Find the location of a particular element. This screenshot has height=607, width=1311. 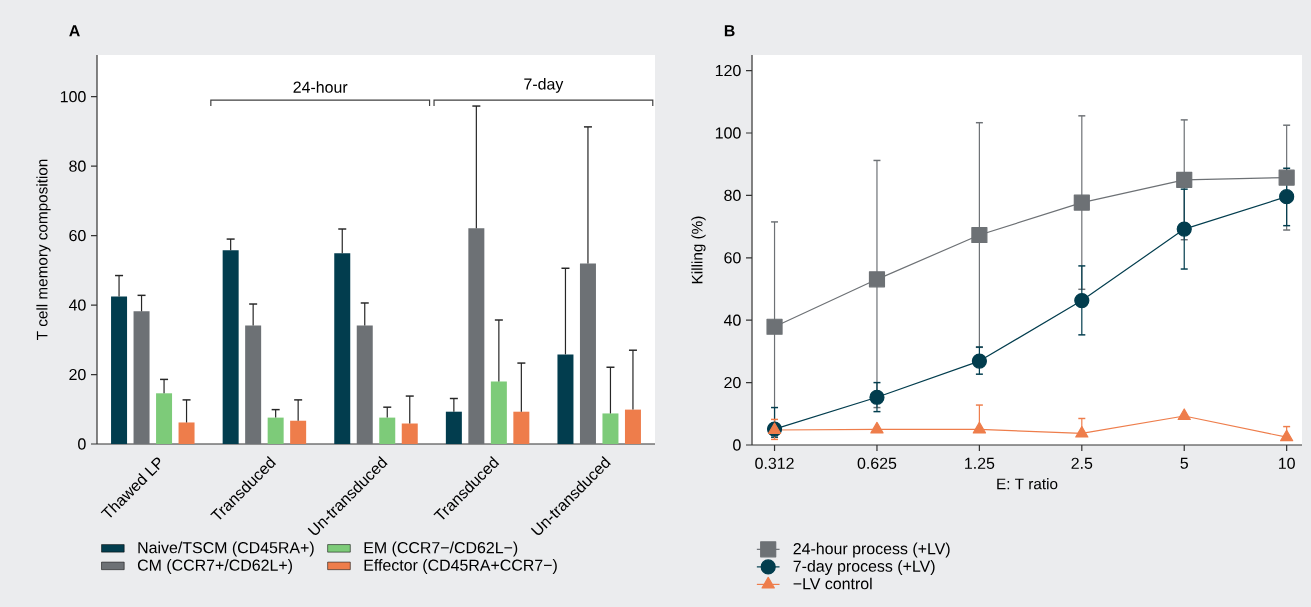

legend-label: EM (CCR7−/CD62L−) is located at coordinates (441, 549).